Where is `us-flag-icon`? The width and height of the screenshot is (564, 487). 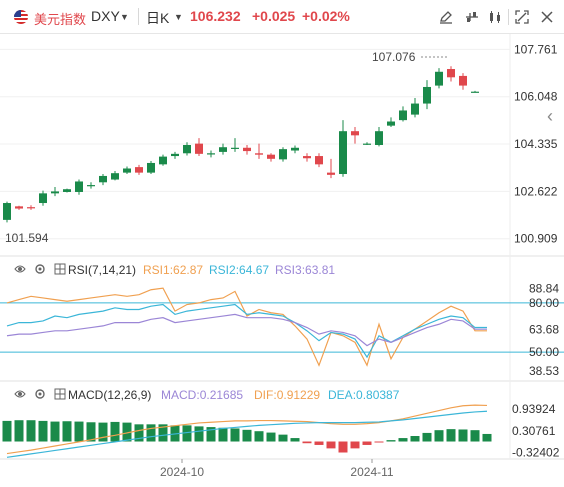 us-flag-icon is located at coordinates (21, 17).